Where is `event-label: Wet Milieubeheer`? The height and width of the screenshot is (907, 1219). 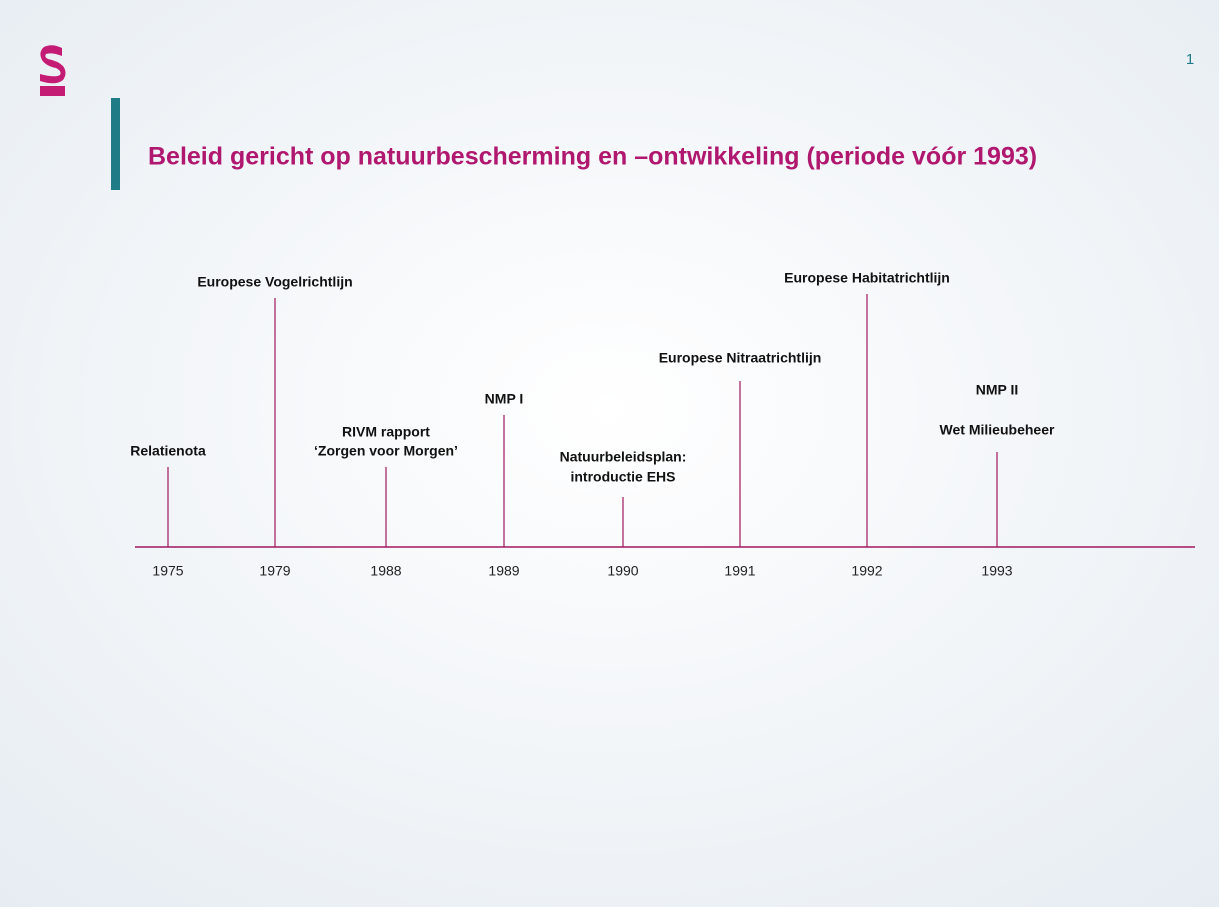 event-label: Wet Milieubeheer is located at coordinates (997, 430).